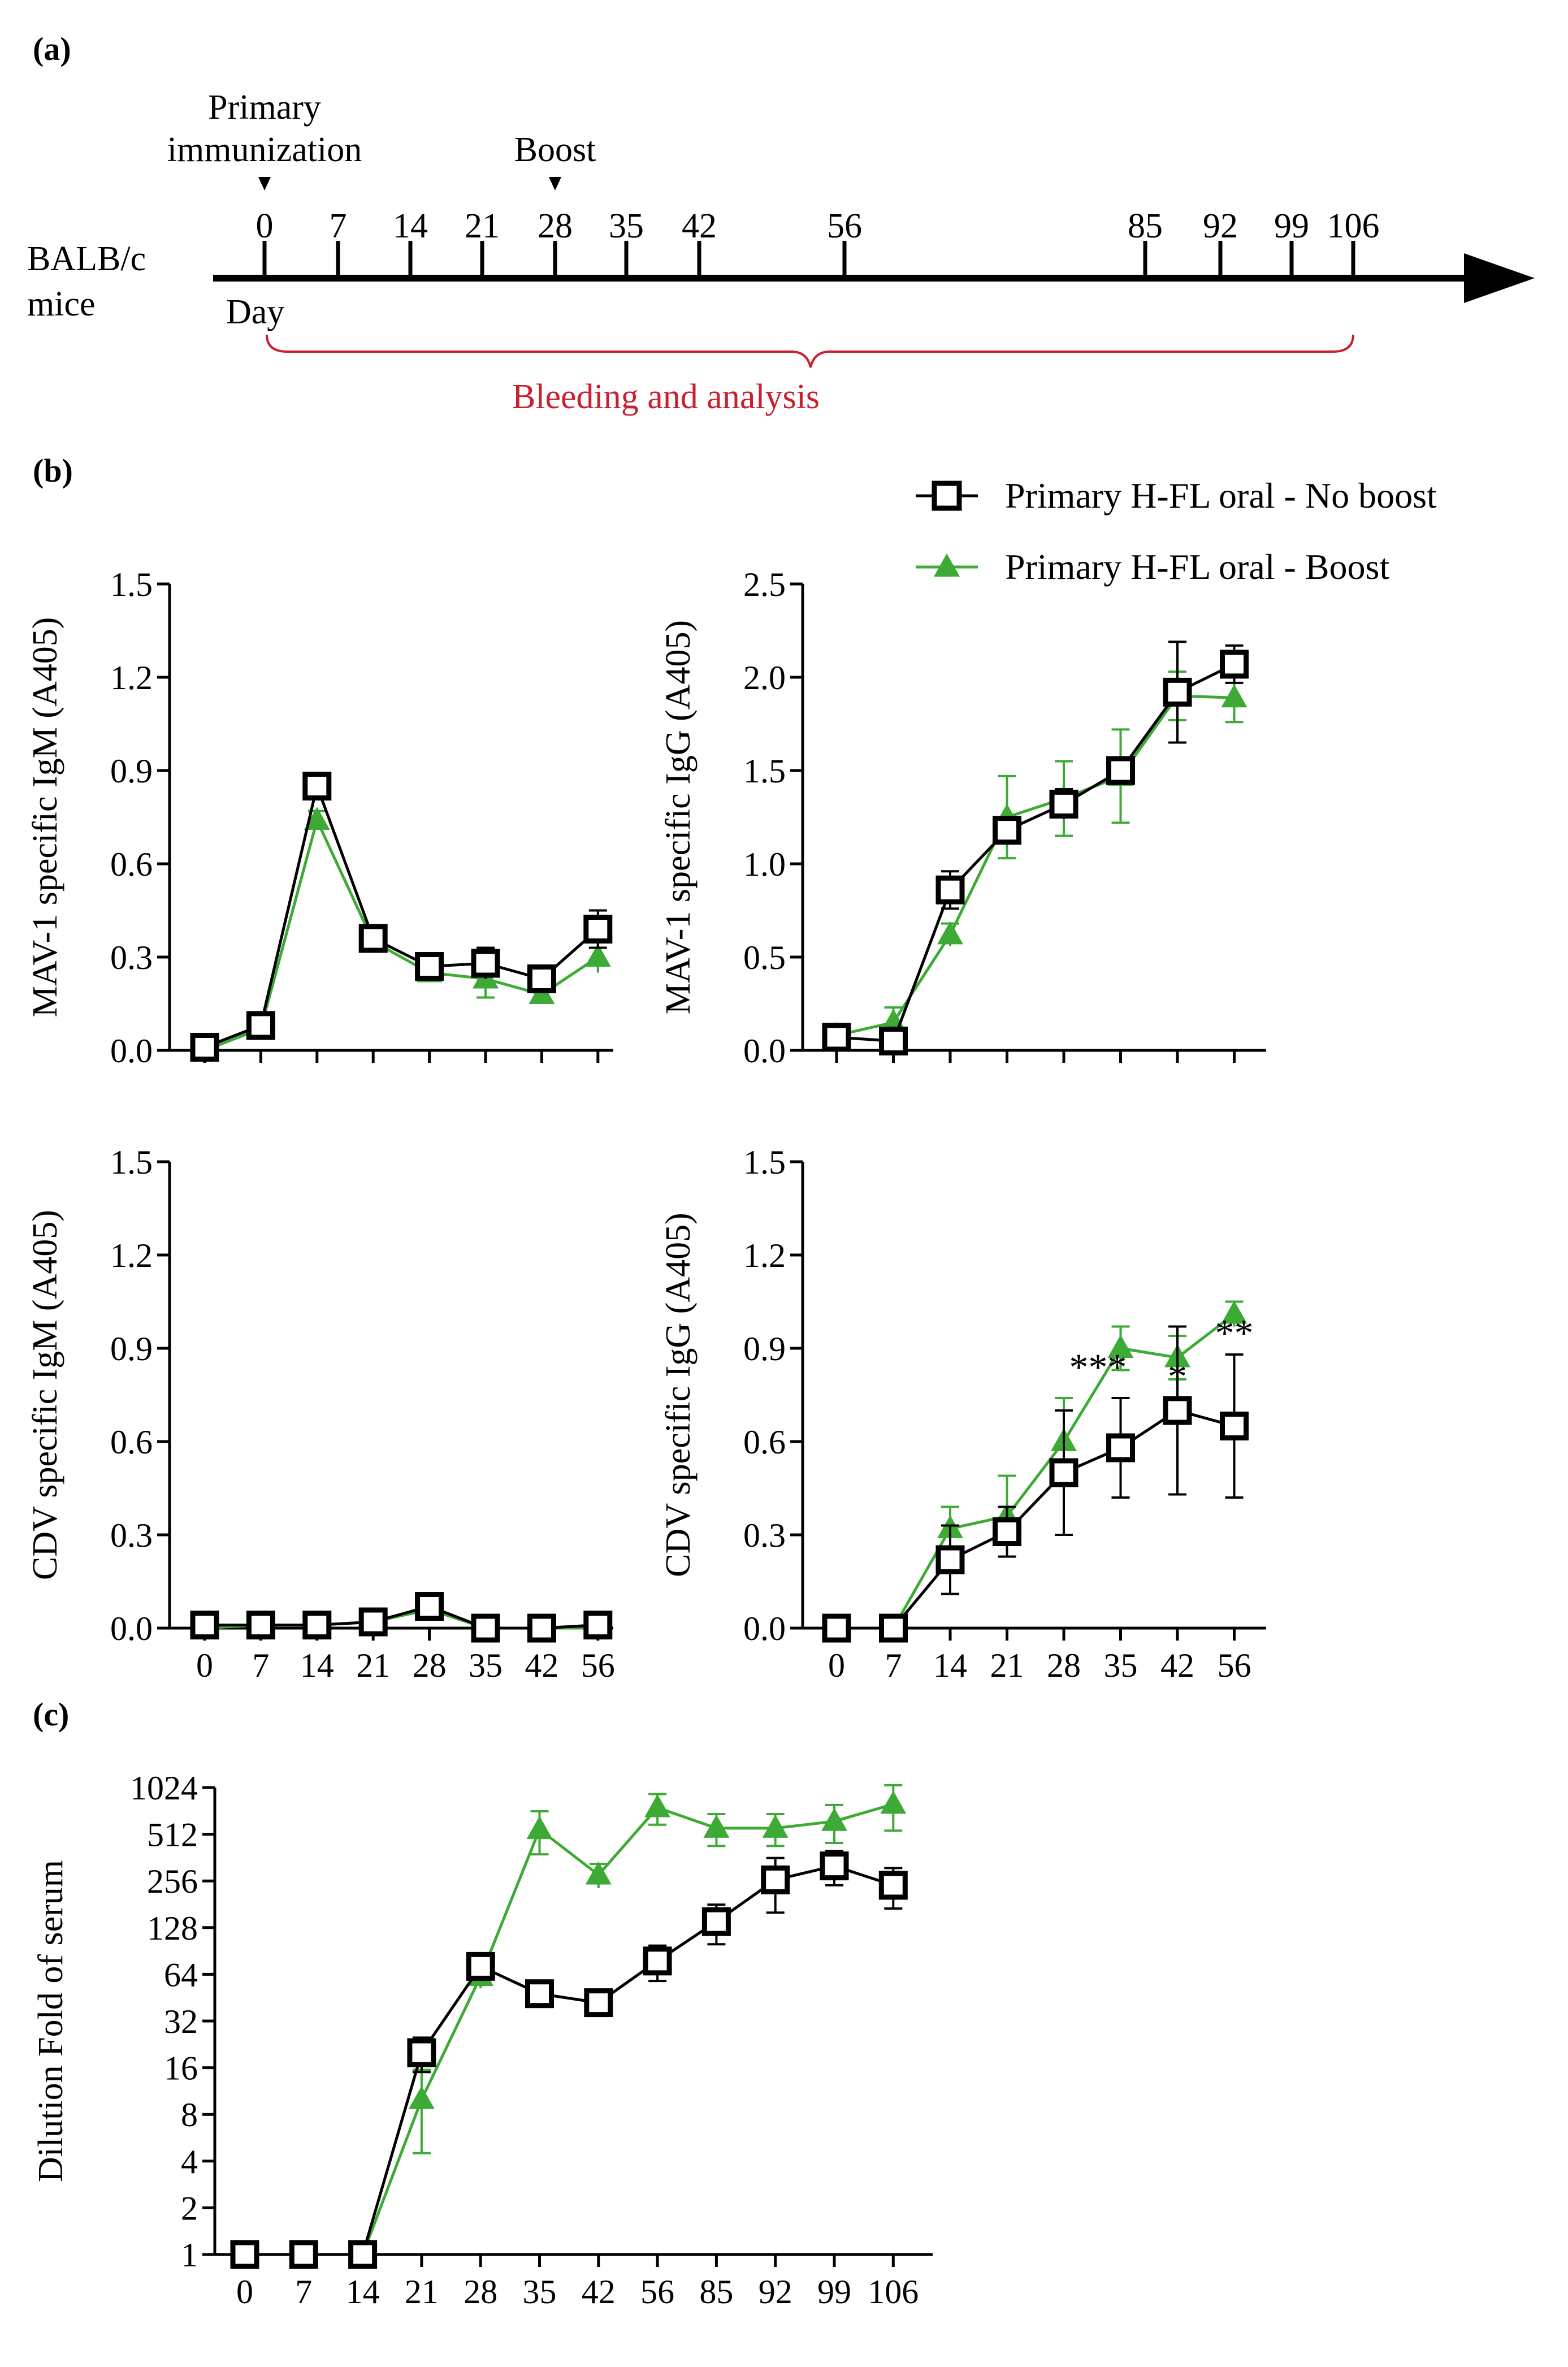 The height and width of the screenshot is (2367, 1568). What do you see at coordinates (764, 958) in the screenshot?
I see `y-tick-label: 0.5` at bounding box center [764, 958].